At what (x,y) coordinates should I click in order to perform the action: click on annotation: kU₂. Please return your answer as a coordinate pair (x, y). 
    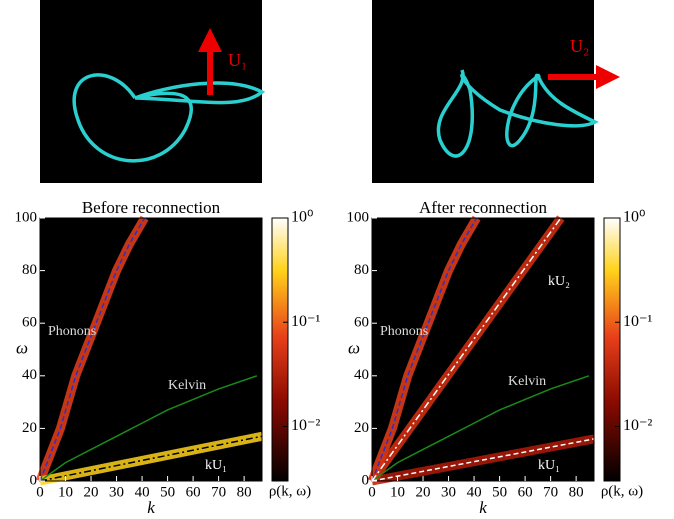
    Looking at the image, I should click on (559, 281).